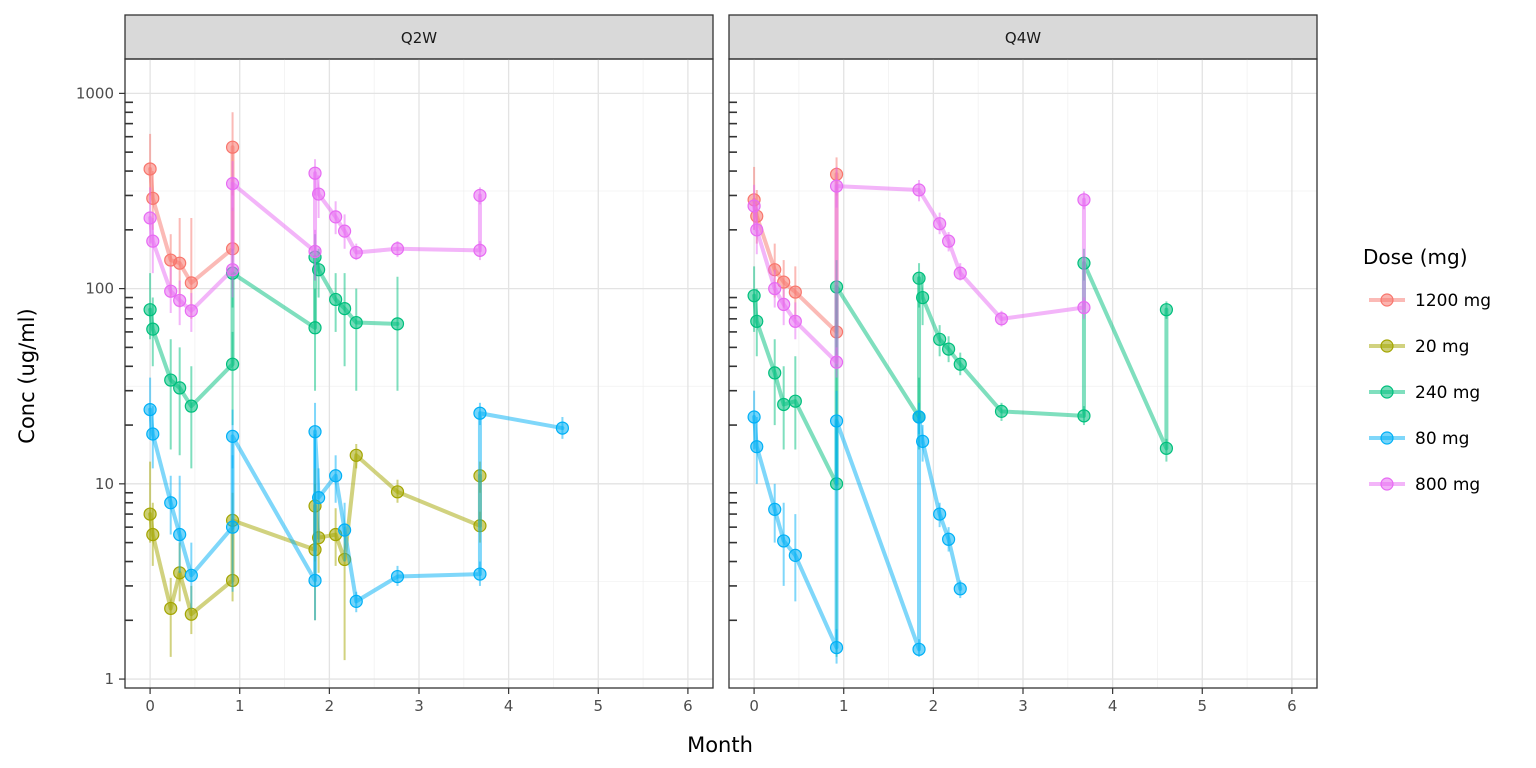 The height and width of the screenshot is (768, 1536). Describe the element at coordinates (95, 93) in the screenshot. I see `y-tick-label: 1000` at that location.